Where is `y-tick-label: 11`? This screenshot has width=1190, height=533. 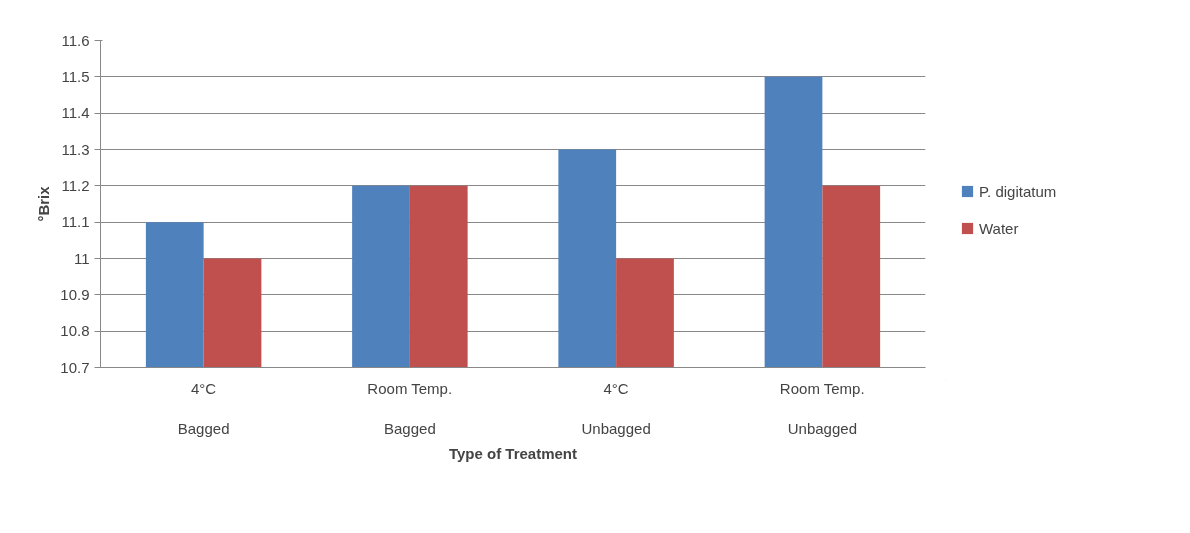 y-tick-label: 11 is located at coordinates (81, 258).